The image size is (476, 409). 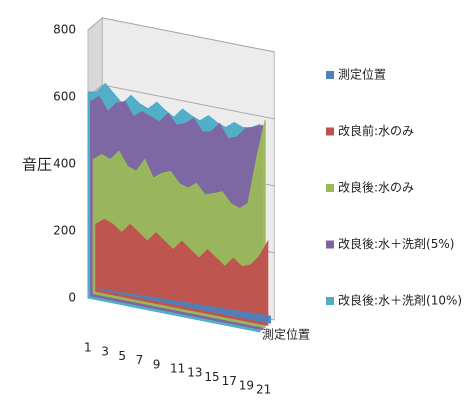 What do you see at coordinates (286, 334) in the screenshot?
I see `depth-axis-title: 測定位置` at bounding box center [286, 334].